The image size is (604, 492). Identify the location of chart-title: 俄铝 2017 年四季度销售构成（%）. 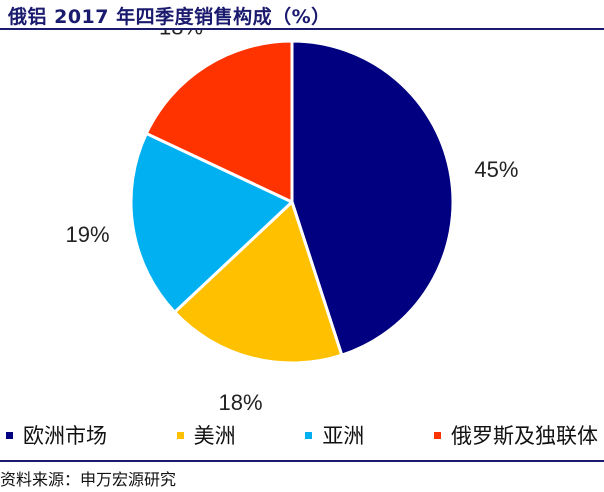
(169, 17).